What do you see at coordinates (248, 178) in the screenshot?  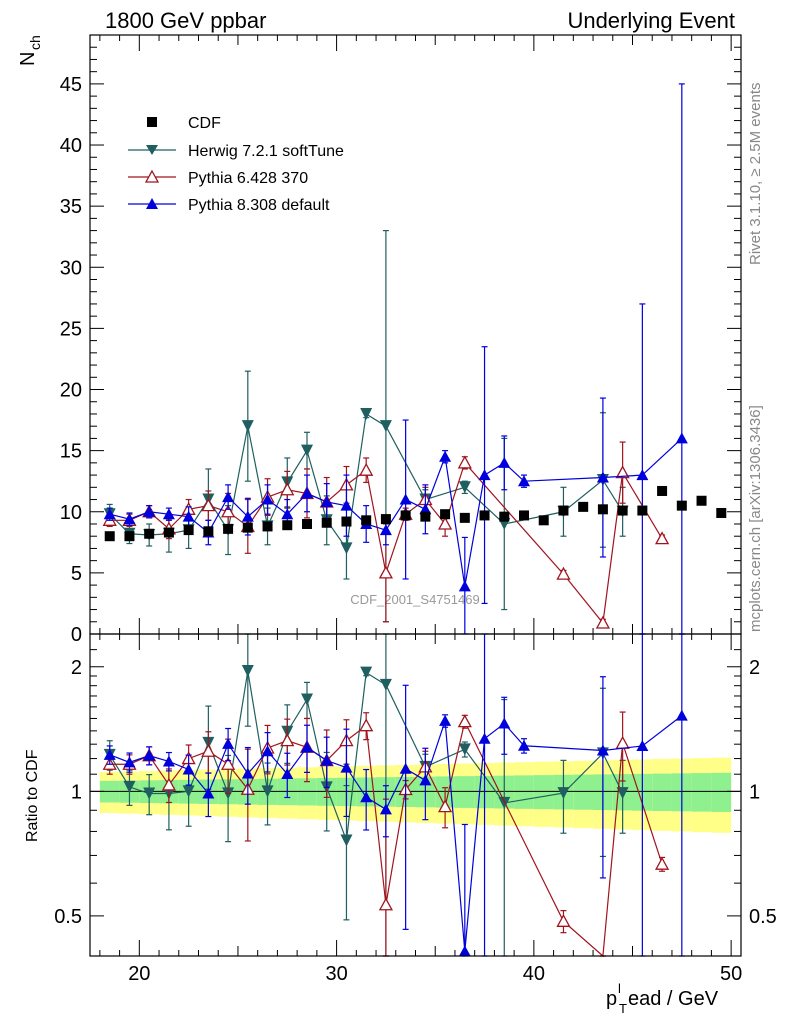 I see `legend-label-p6: Pythia 6.428 370` at bounding box center [248, 178].